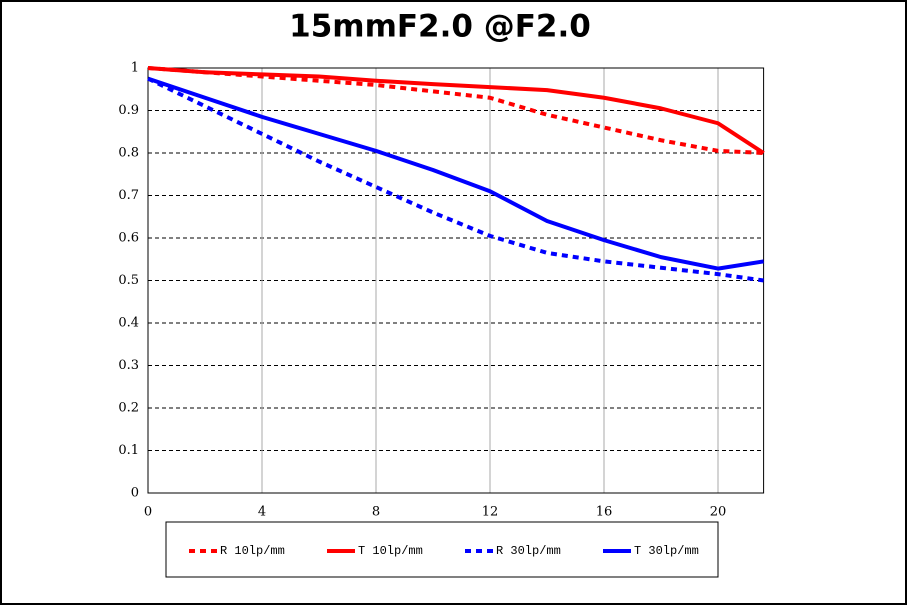  I want to click on legend-box, so click(442, 549).